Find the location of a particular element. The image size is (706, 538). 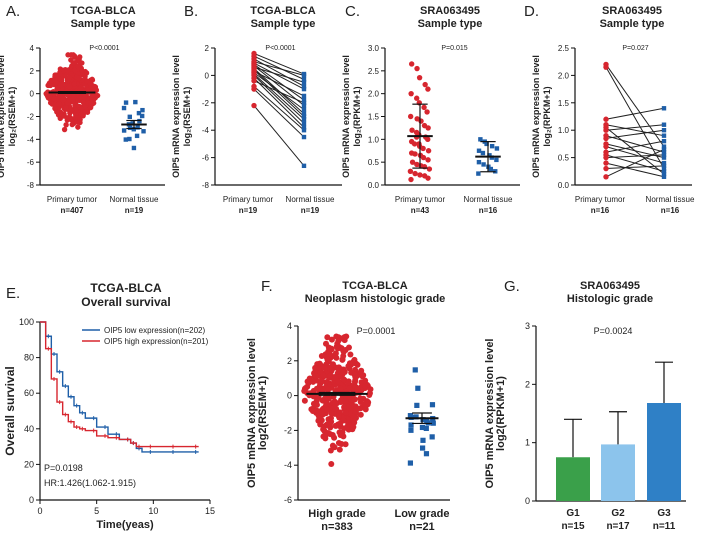

x-category-label: G3 is located at coordinates (664, 513).